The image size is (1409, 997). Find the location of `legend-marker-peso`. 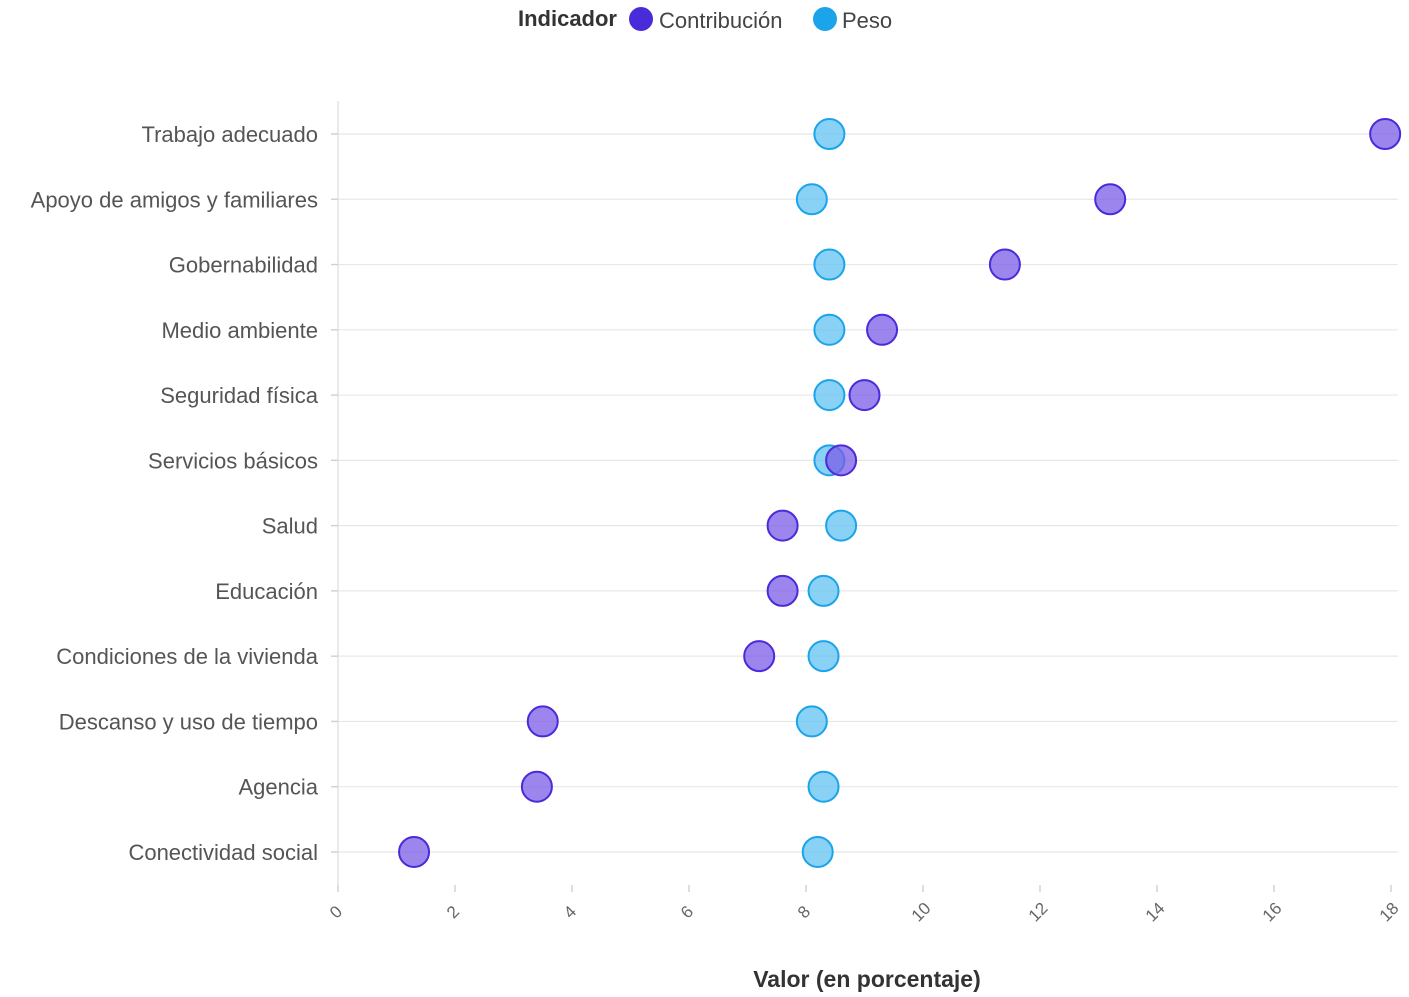

legend-marker-peso is located at coordinates (825, 19).